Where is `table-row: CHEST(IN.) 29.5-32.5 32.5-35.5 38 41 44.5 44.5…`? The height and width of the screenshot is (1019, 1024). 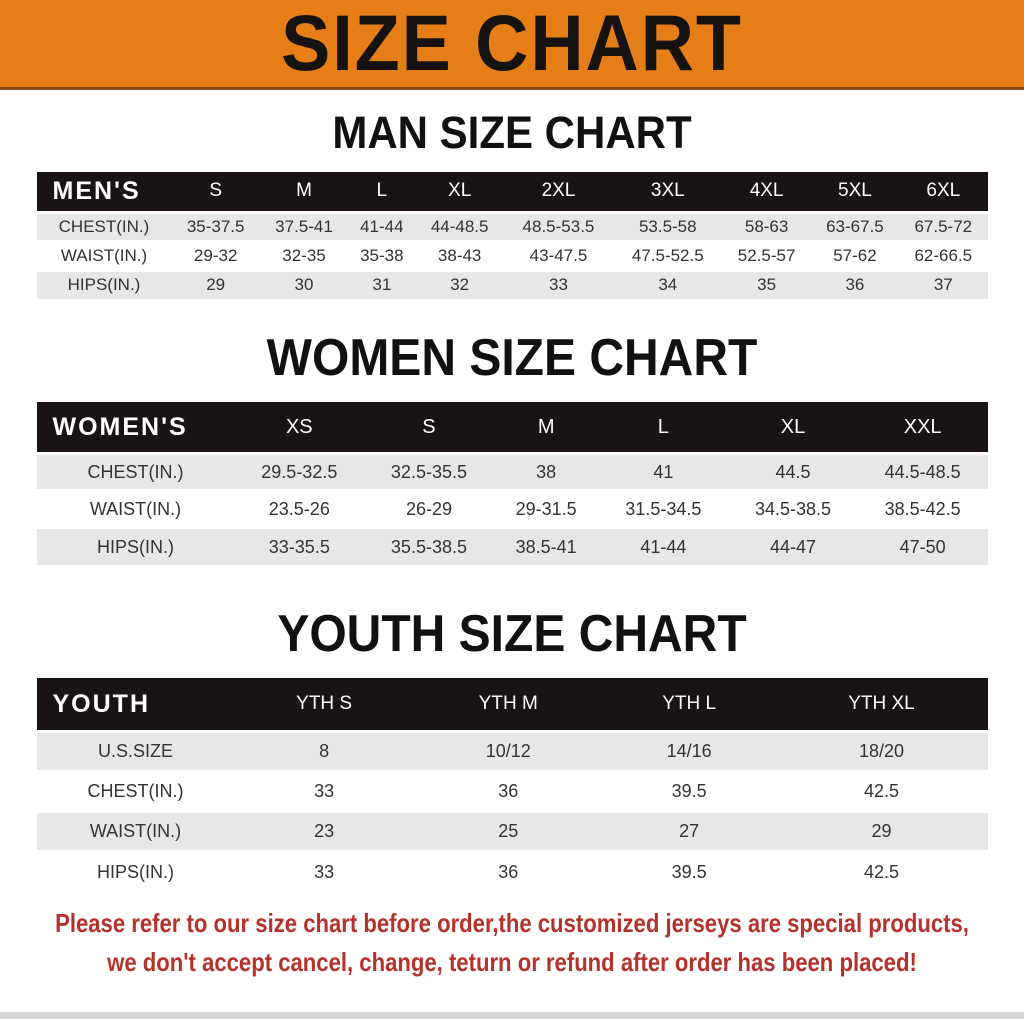
table-row: CHEST(IN.) 29.5-32.5 32.5-35.5 38 41 44.5 44.5… is located at coordinates (512, 472).